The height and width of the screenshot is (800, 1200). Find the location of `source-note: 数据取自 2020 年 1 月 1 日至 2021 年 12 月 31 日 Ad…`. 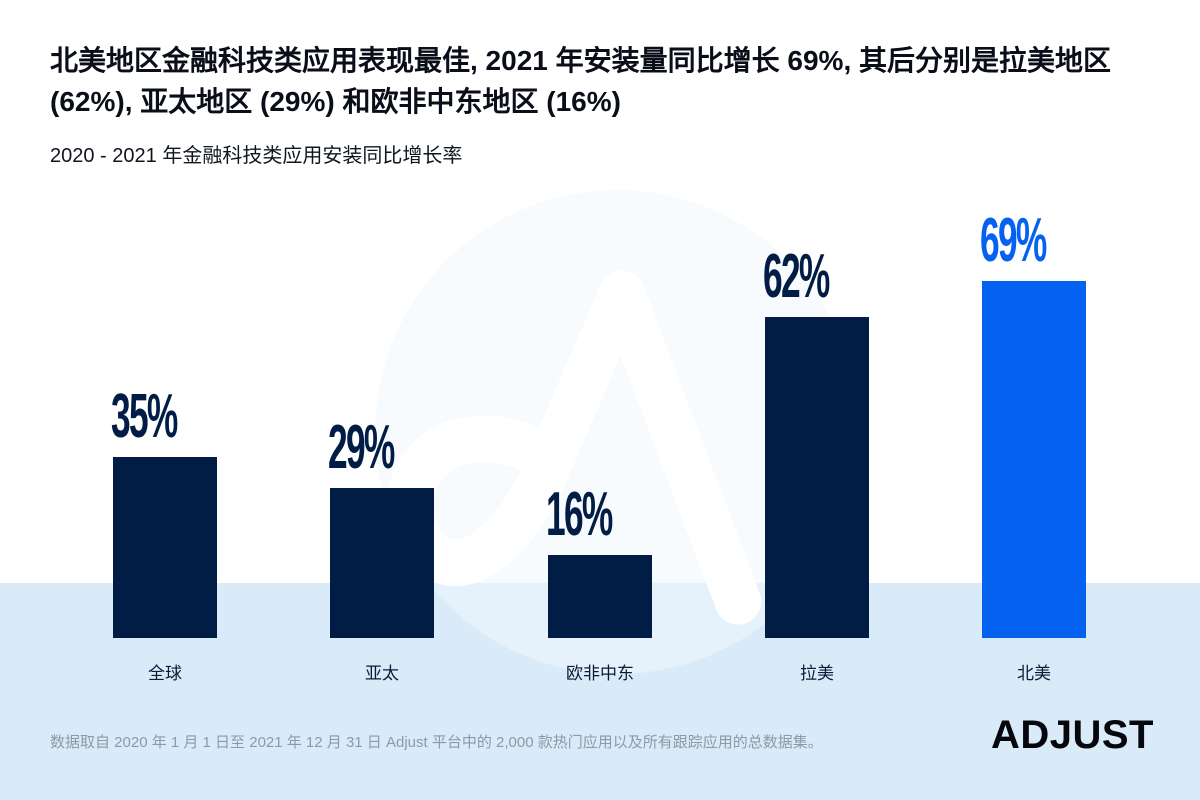

source-note: 数据取自 2020 年 1 月 1 日至 2021 年 12 月 31 日 Ad… is located at coordinates (436, 742).